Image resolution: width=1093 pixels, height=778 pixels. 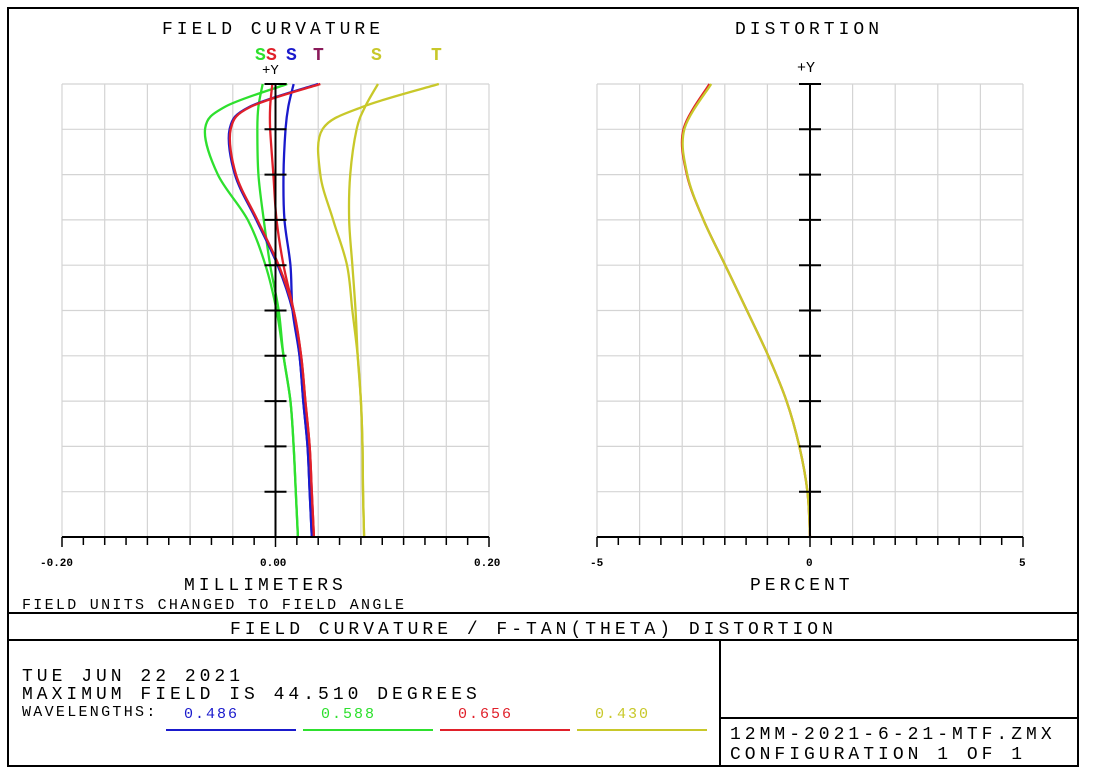 What do you see at coordinates (90, 712) in the screenshot?
I see `wavelengths-label: WAVELENGTHS:` at bounding box center [90, 712].